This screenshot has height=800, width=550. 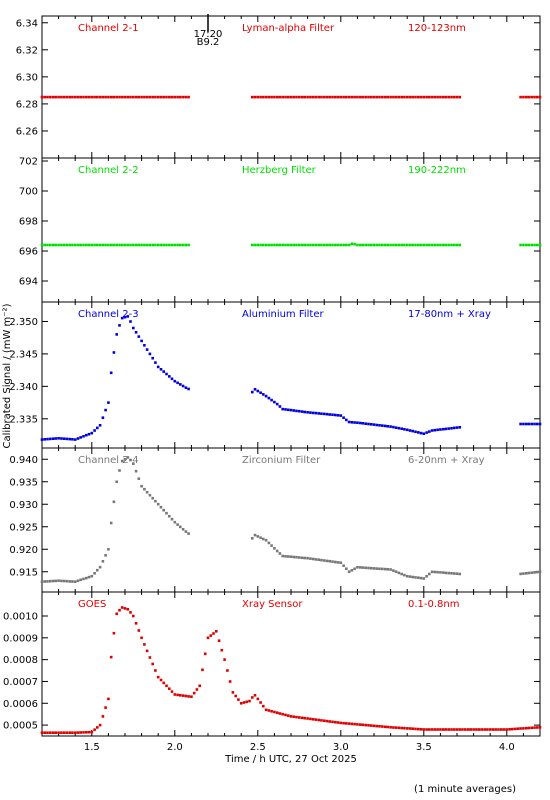 What do you see at coordinates (28, 192) in the screenshot?
I see `y-tick-label: 700` at bounding box center [28, 192].